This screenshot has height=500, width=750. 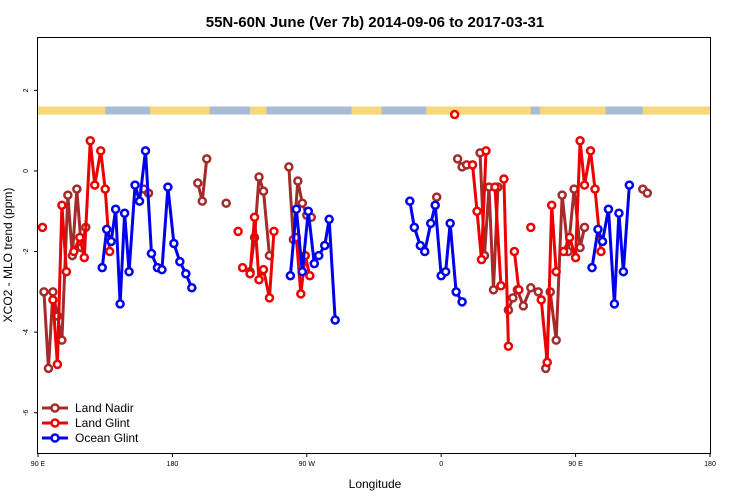 What do you see at coordinates (374, 110) in the screenshot?
I see `land-ocean-band` at bounding box center [374, 110].